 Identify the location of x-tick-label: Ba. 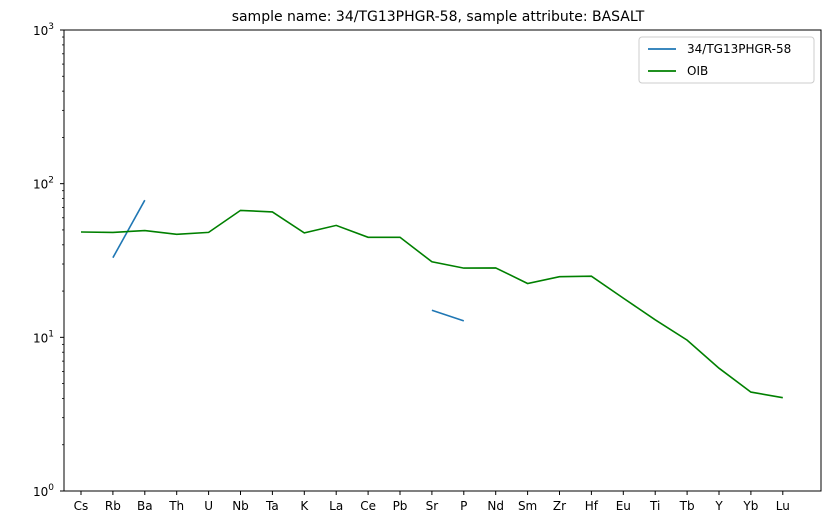
(145, 506).